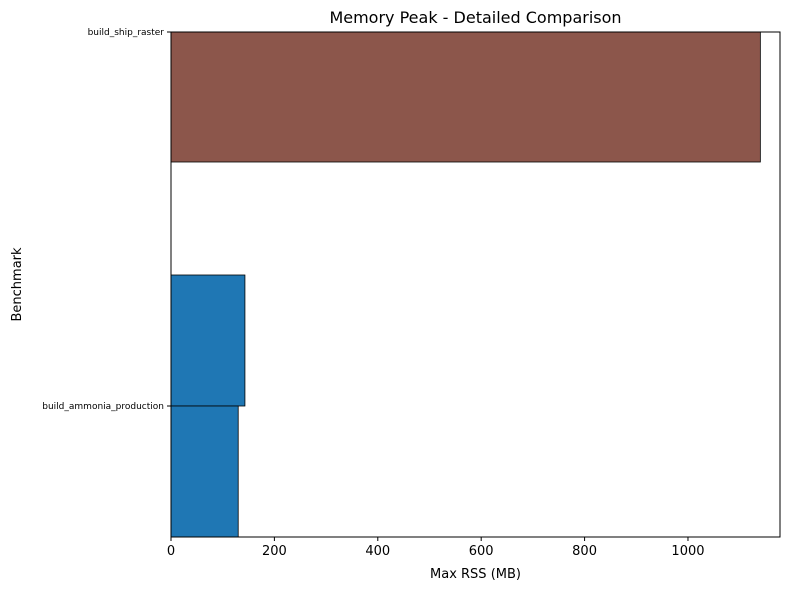 The height and width of the screenshot is (590, 790). I want to click on x-tick-label-400: 400, so click(377, 551).